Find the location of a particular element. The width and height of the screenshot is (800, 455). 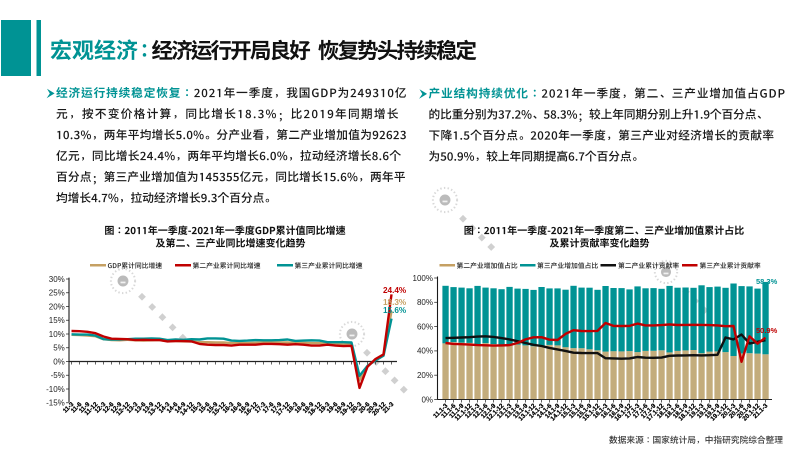

svg-text: 100% is located at coordinates (423, 278).